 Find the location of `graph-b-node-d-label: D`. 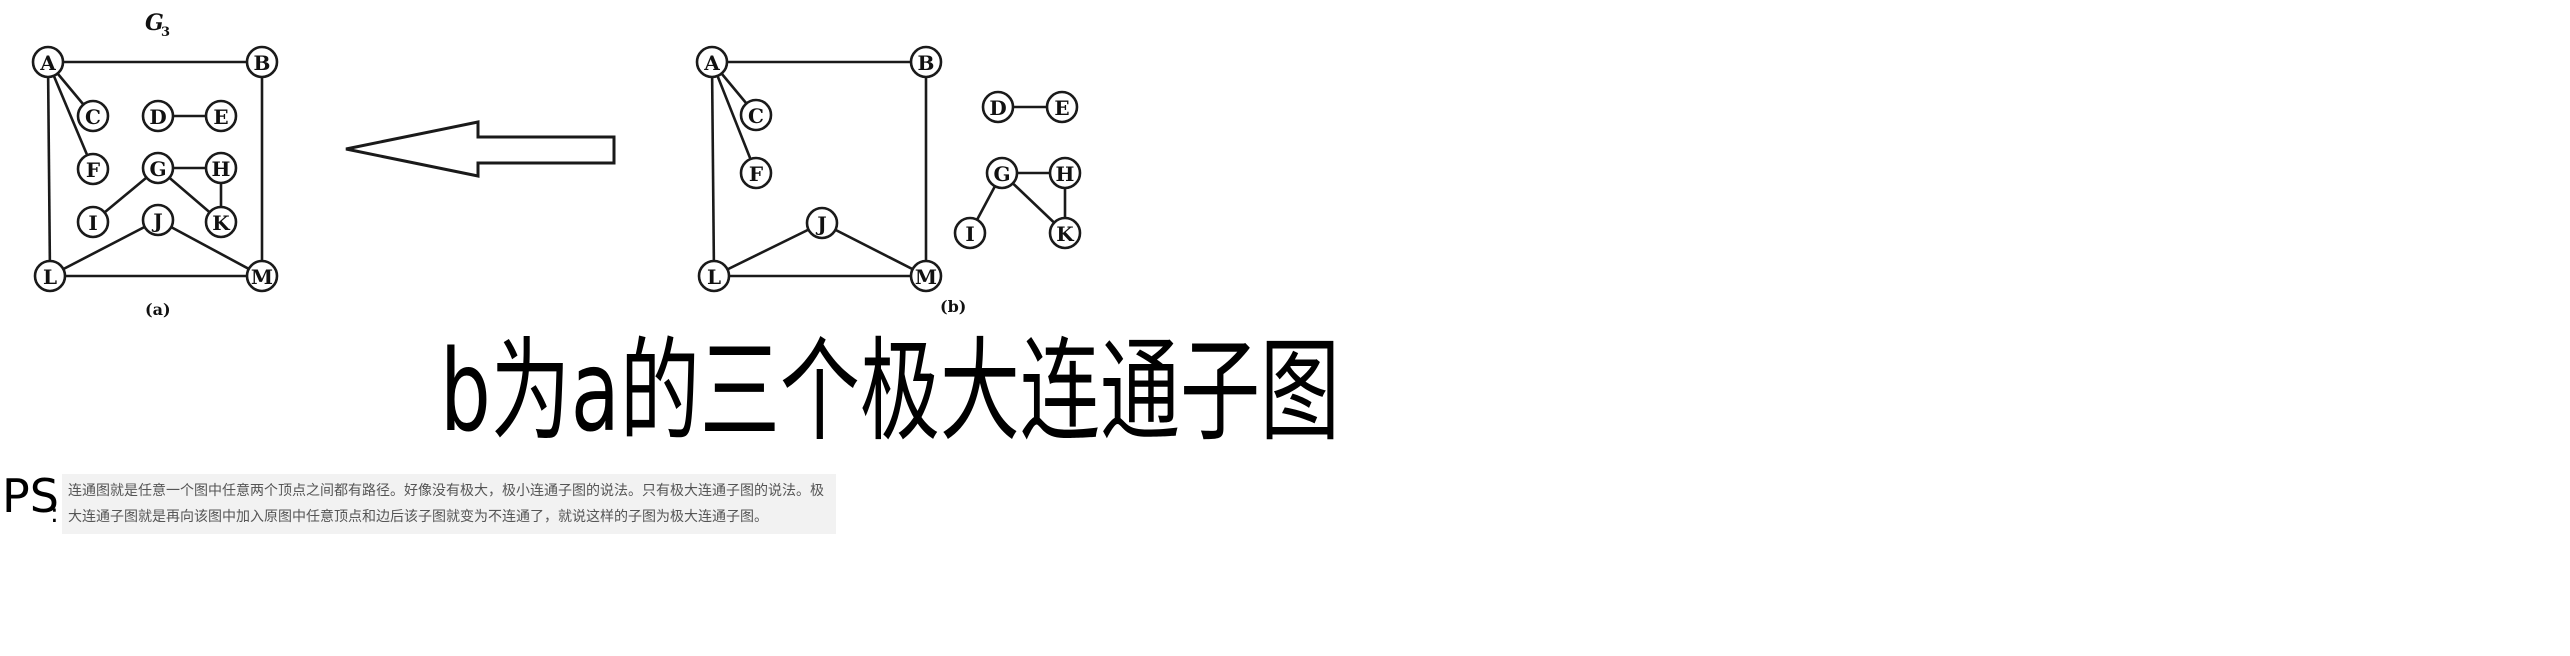

graph-b-node-d-label: D is located at coordinates (997, 108).